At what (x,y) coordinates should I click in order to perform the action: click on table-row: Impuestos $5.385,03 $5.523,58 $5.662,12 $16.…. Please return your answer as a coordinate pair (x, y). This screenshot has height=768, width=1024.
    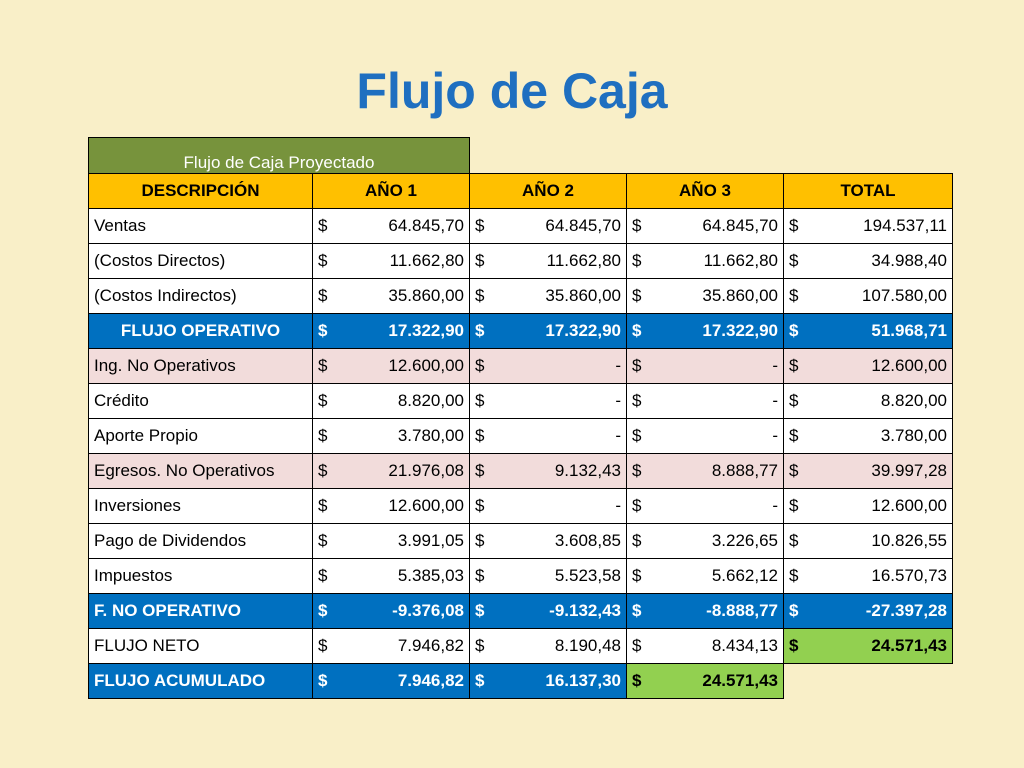
    Looking at the image, I should click on (520, 576).